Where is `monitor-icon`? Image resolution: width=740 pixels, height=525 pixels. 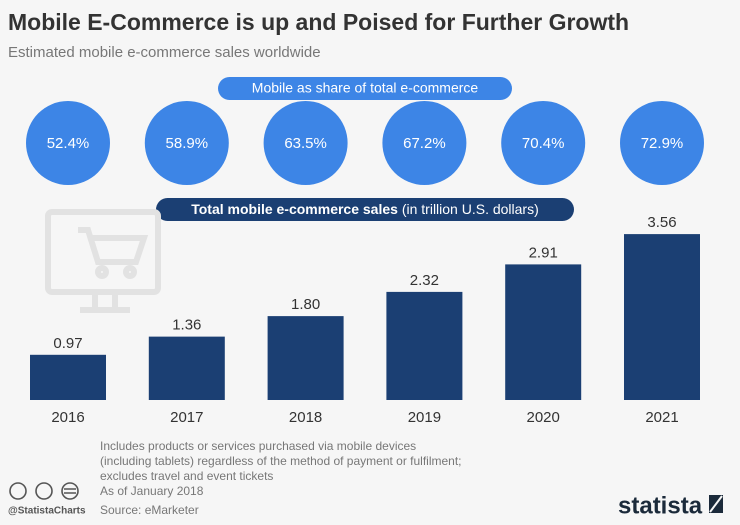 monitor-icon is located at coordinates (103, 261).